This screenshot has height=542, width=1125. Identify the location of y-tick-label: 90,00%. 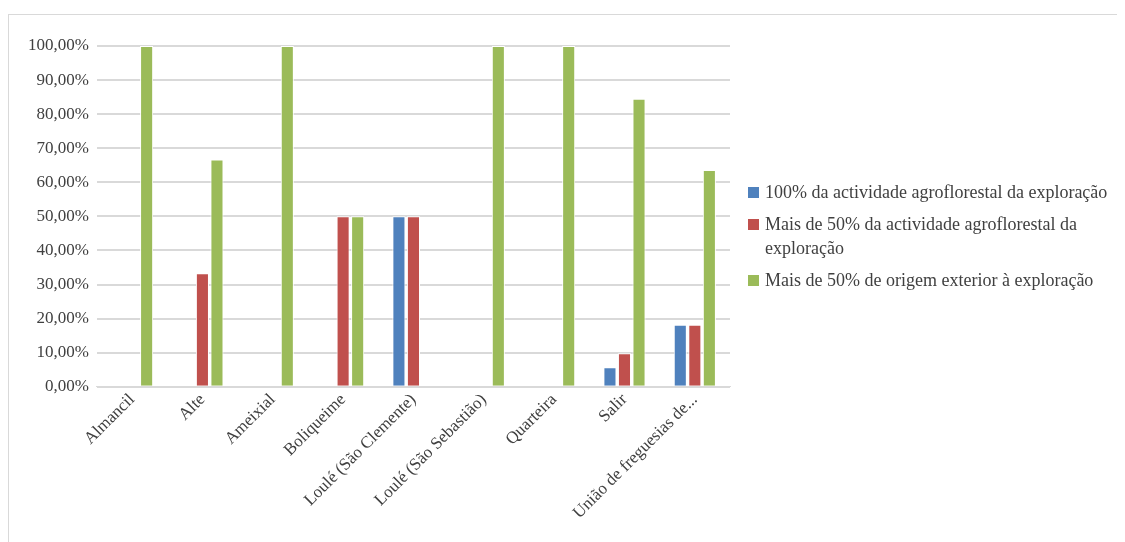
(62, 79).